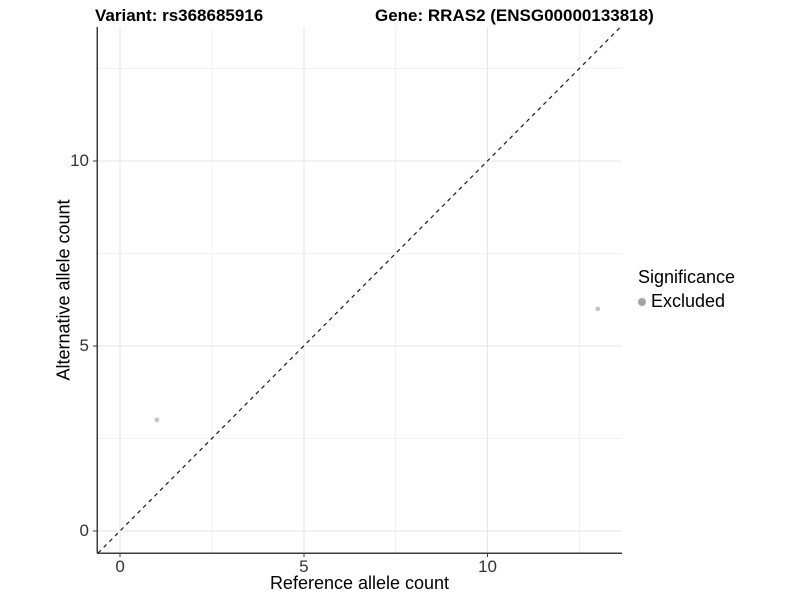  Describe the element at coordinates (487, 566) in the screenshot. I see `x-tick-label: 10` at that location.